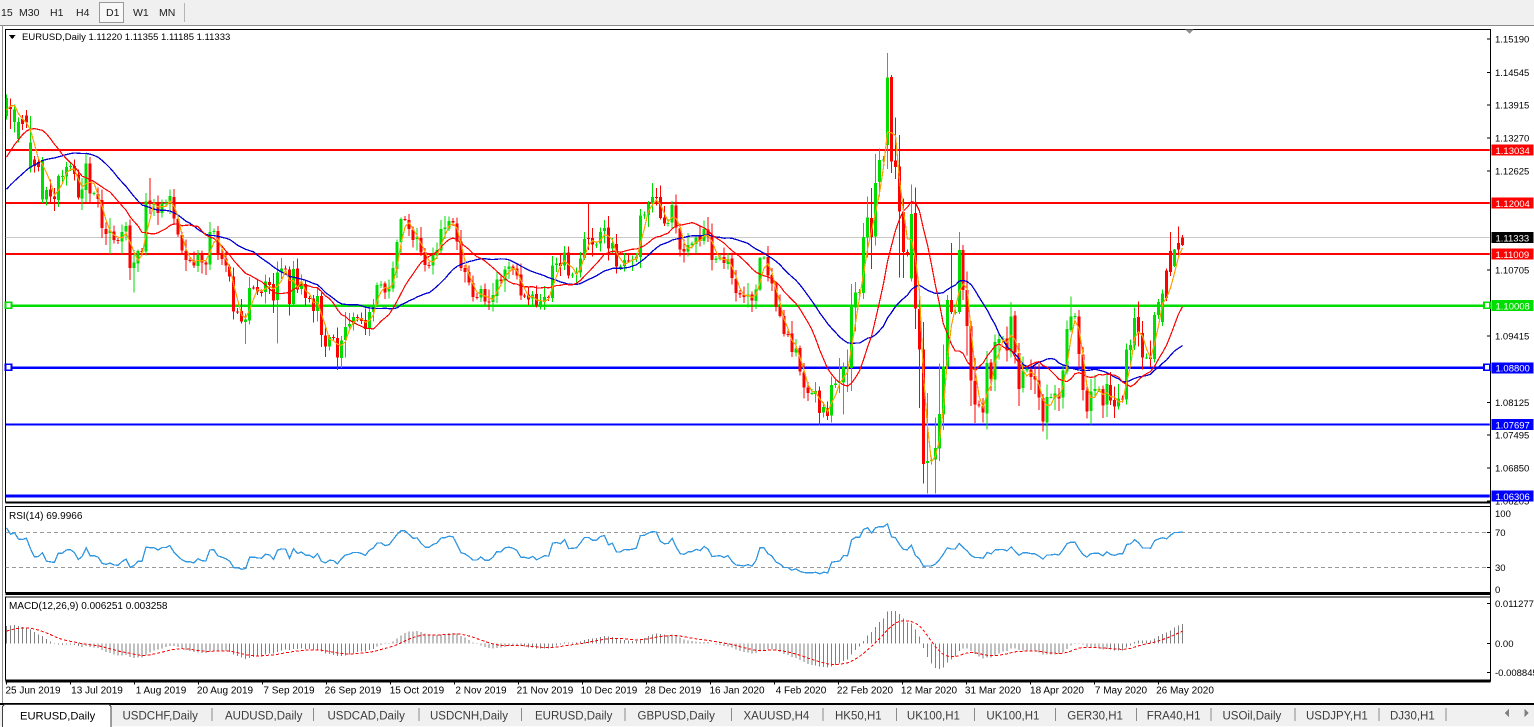 The height and width of the screenshot is (727, 1534). I want to click on svg-text: DJ30,H1, so click(1412, 717).